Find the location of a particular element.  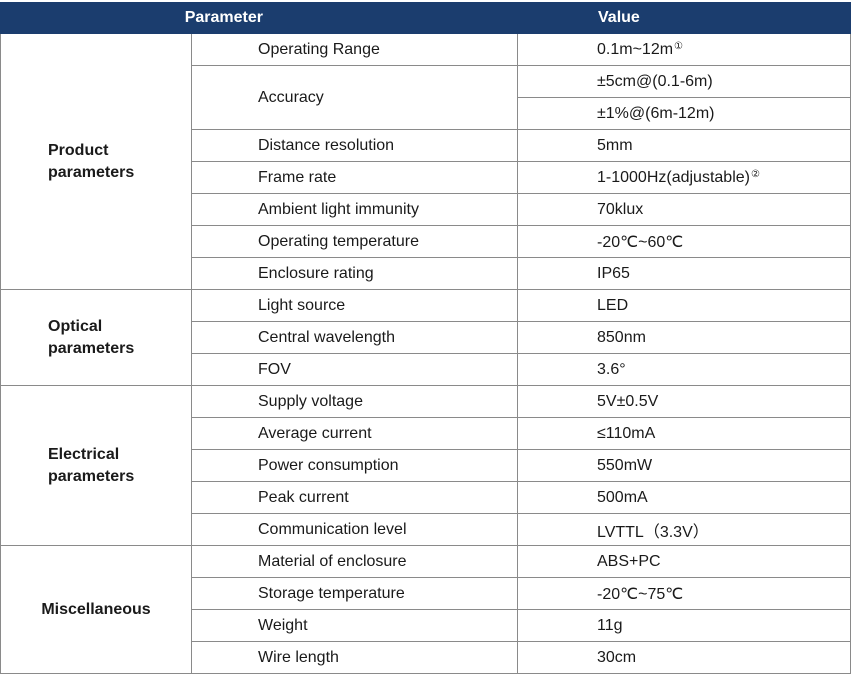

table-row: Communication level LVTTL（3.3V） is located at coordinates (426, 529).